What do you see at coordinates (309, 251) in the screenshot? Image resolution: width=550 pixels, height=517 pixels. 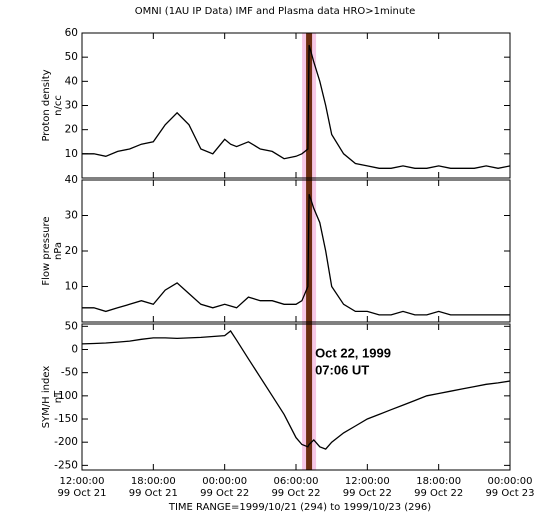 I see `event-bar` at bounding box center [309, 251].